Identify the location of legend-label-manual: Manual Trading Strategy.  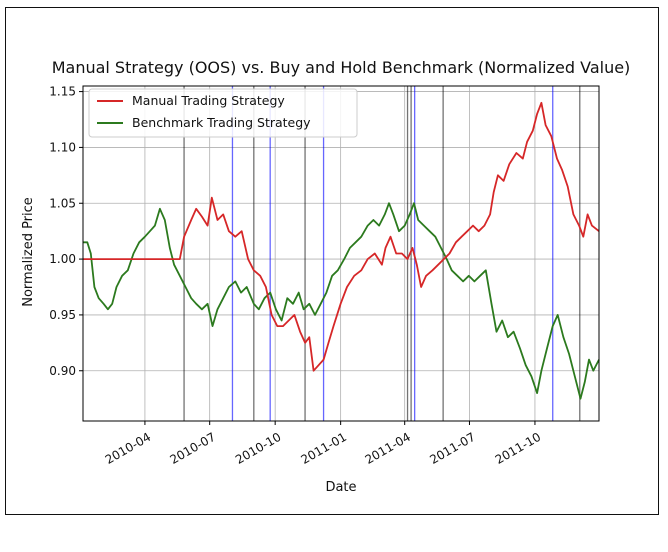
(208, 100).